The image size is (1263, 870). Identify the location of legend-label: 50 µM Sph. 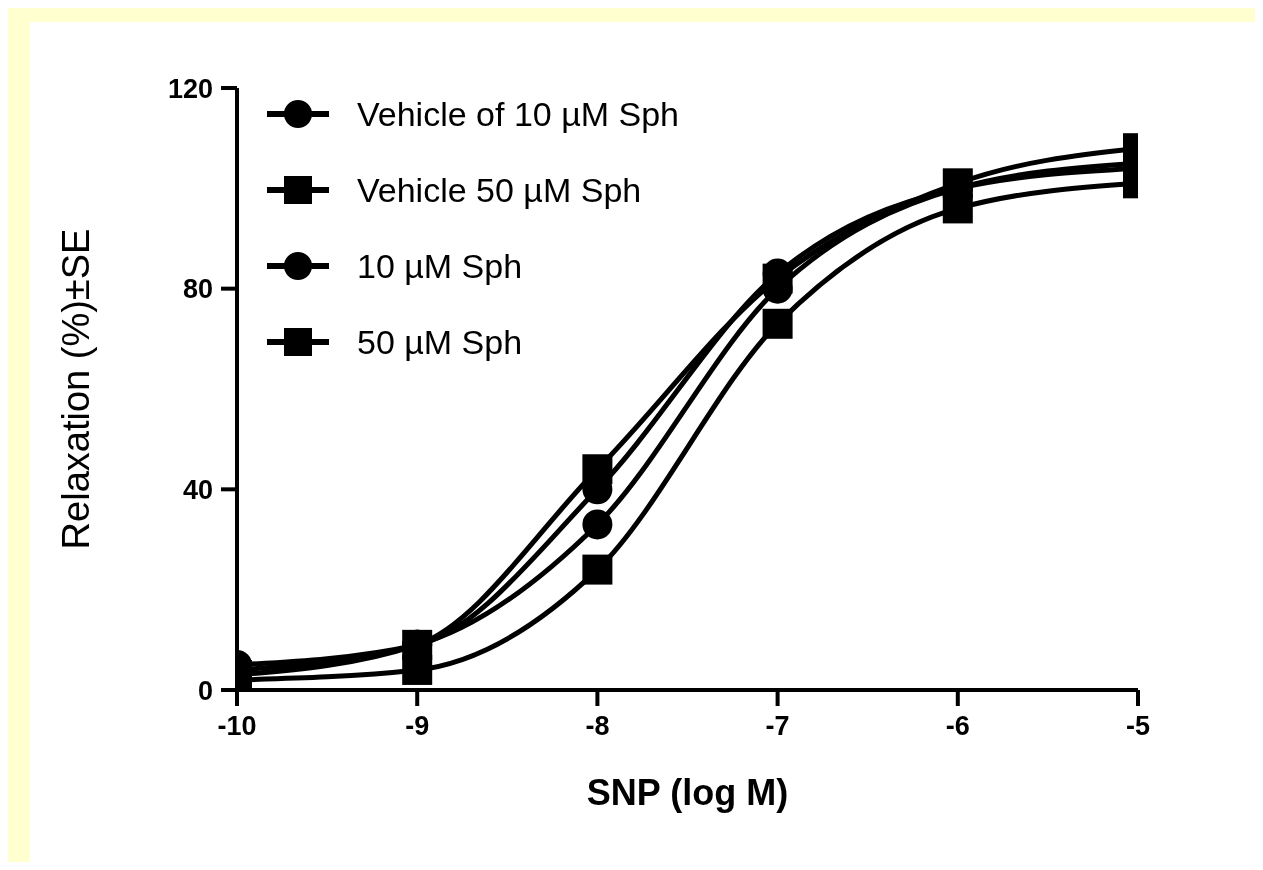
(440, 342).